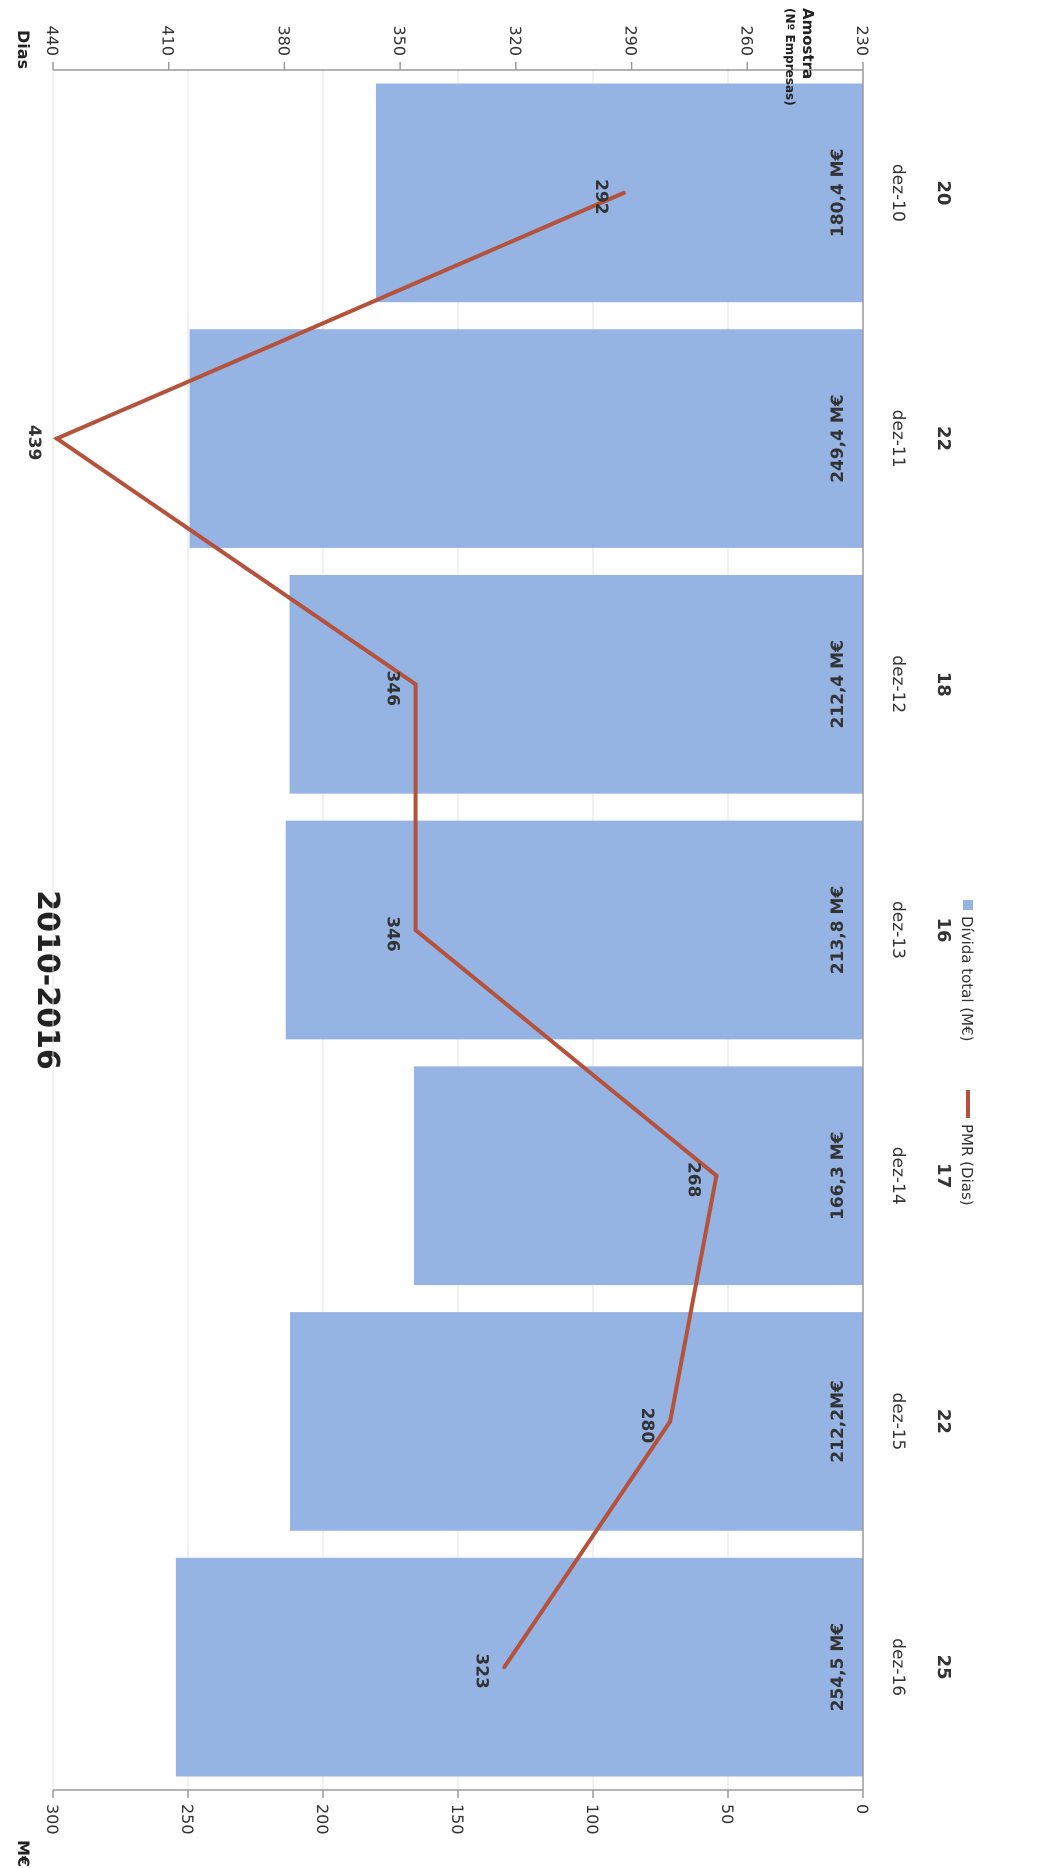 This screenshot has width=1038, height=1868. What do you see at coordinates (838, 1421) in the screenshot?
I see `bar-label: 212,2M€` at bounding box center [838, 1421].